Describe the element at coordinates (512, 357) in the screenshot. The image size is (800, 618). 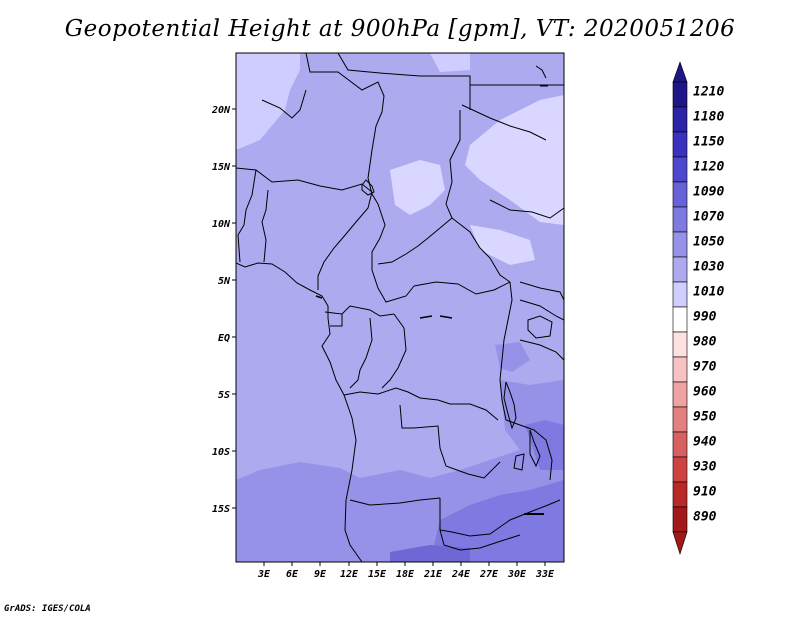
I see `field-mid-lakes` at that location.